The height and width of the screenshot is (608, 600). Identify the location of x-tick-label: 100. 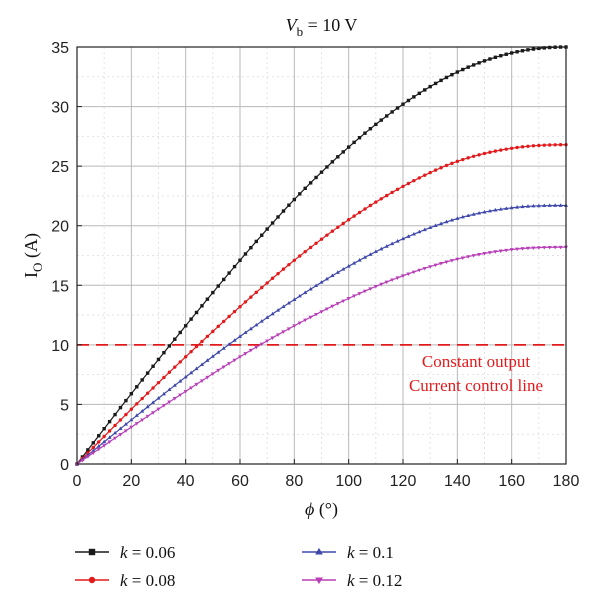
(348, 481).